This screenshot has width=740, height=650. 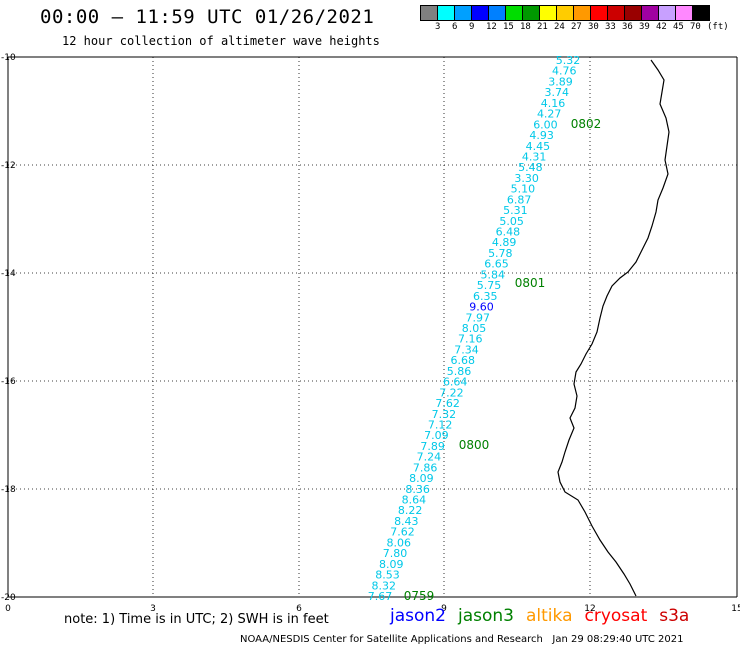 I want to click on legend-label: 70, so click(x=695, y=27).